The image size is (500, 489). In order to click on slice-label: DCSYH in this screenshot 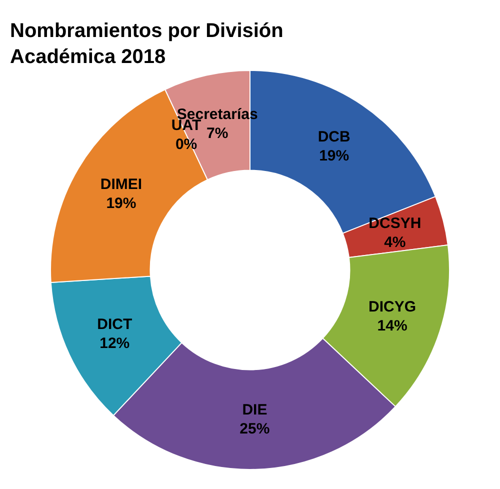, I will do `click(395, 223)`.